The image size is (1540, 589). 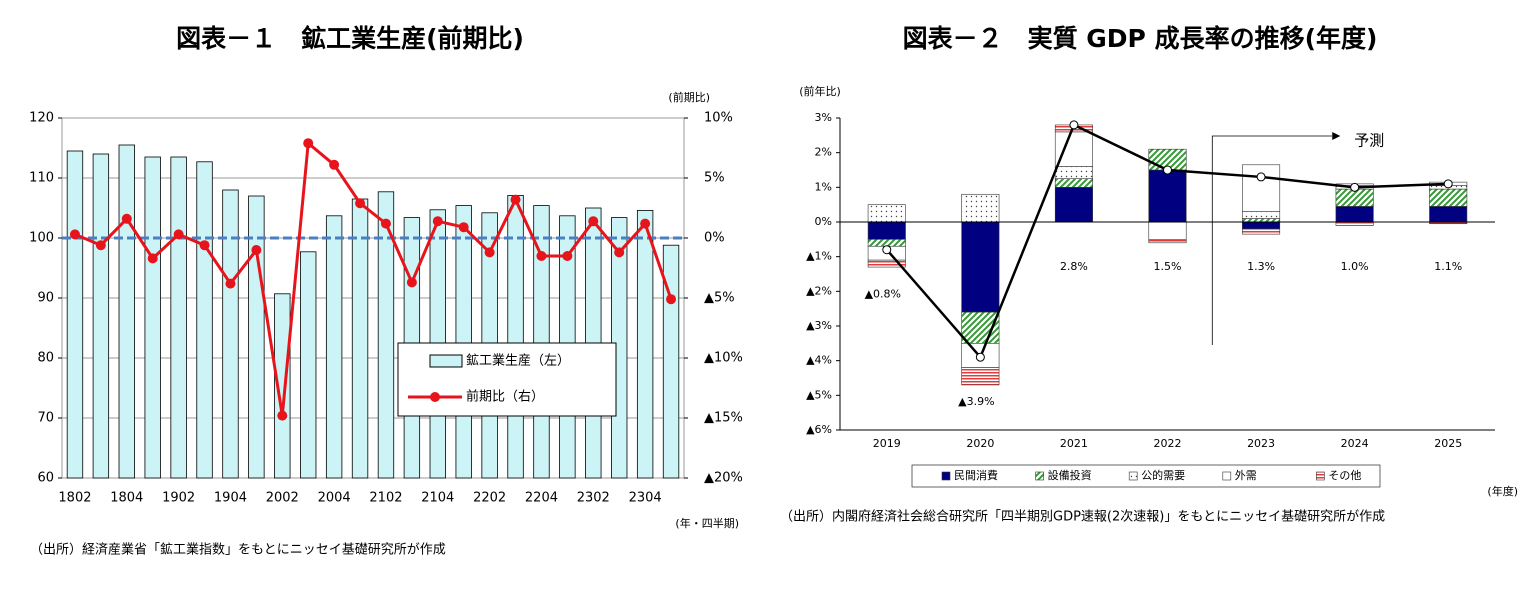 What do you see at coordinates (689, 97) in the screenshot?
I see `y2-axis-label: (前期比)` at bounding box center [689, 97].